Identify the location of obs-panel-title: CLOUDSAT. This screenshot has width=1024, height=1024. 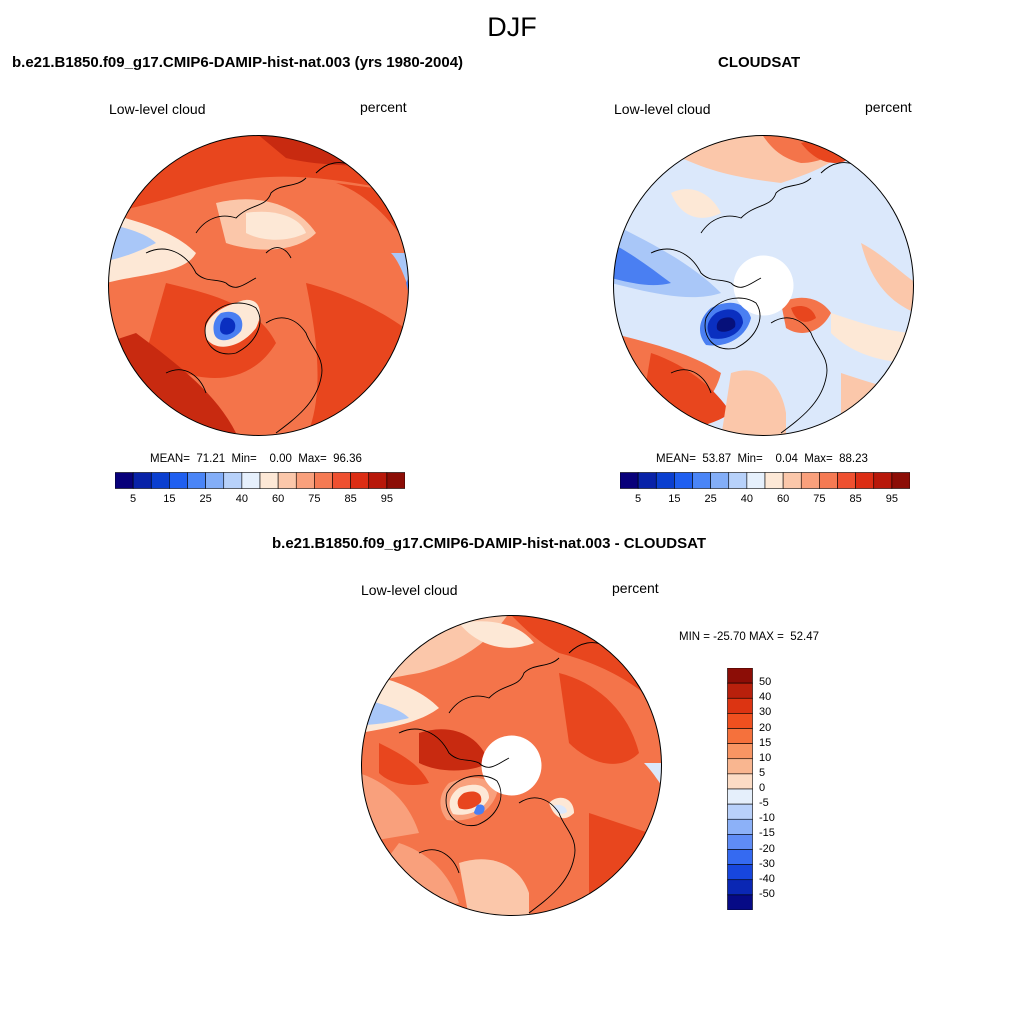
(759, 62).